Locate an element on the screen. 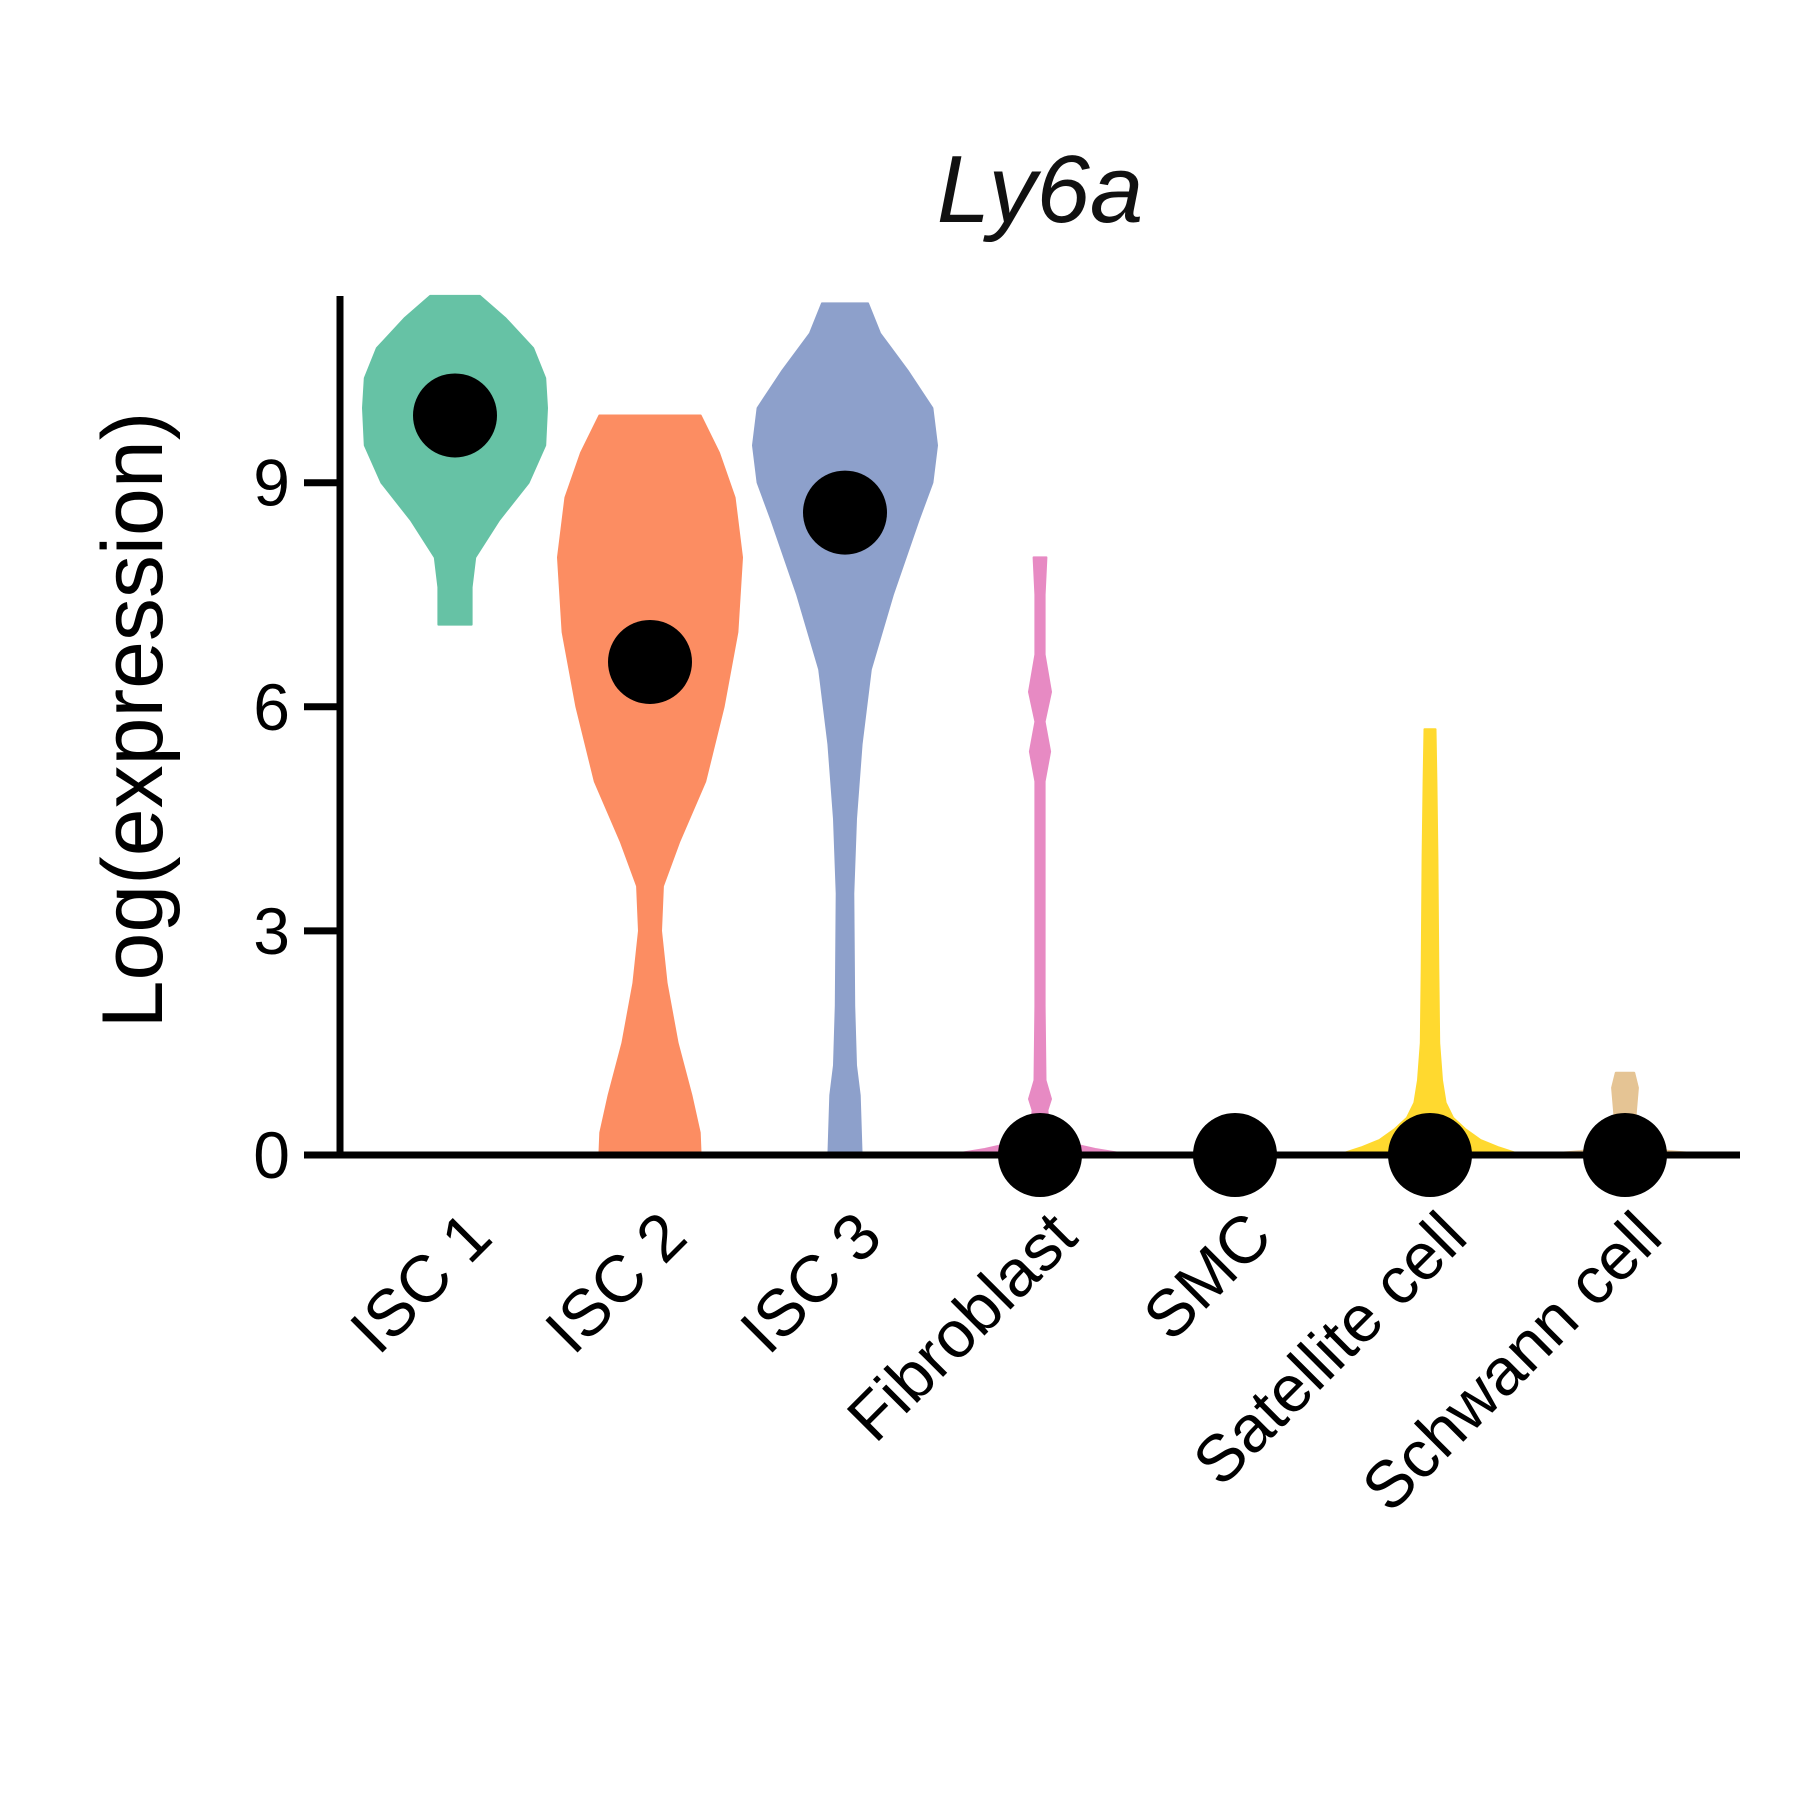 The image size is (1800, 1800). violin-satellite-cell is located at coordinates (1430, 942).